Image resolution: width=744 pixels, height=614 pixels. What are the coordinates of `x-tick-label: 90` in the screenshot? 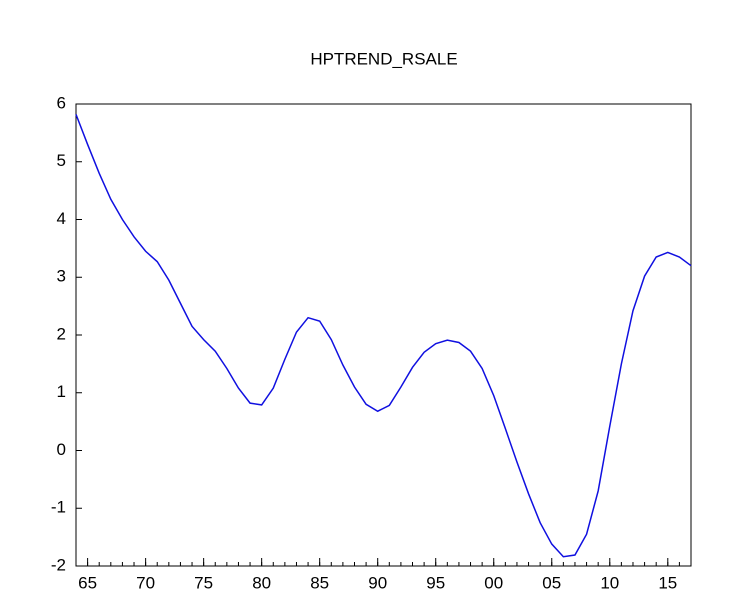 It's located at (377, 582).